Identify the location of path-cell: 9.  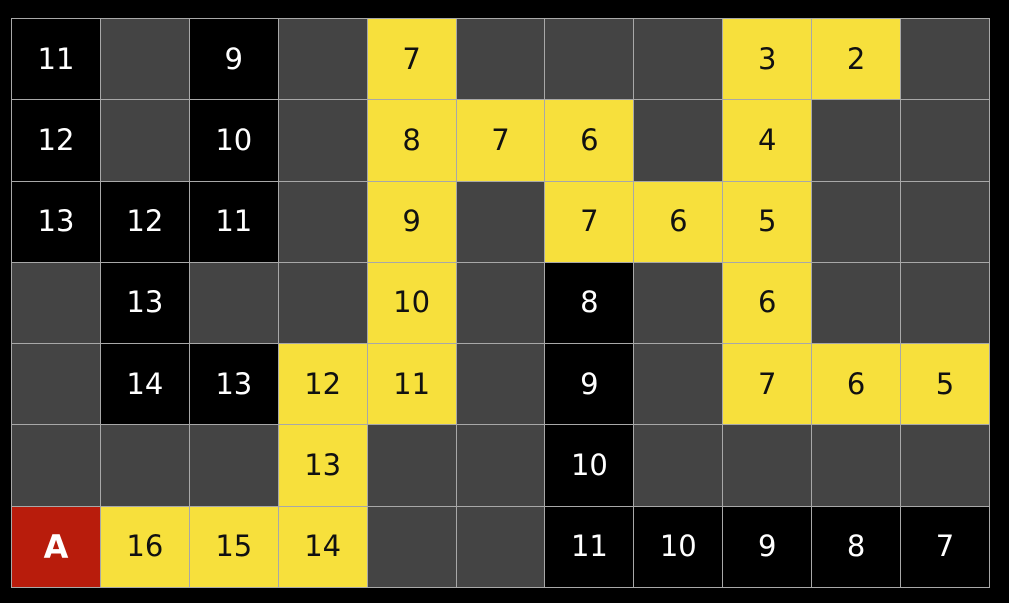
(411, 221).